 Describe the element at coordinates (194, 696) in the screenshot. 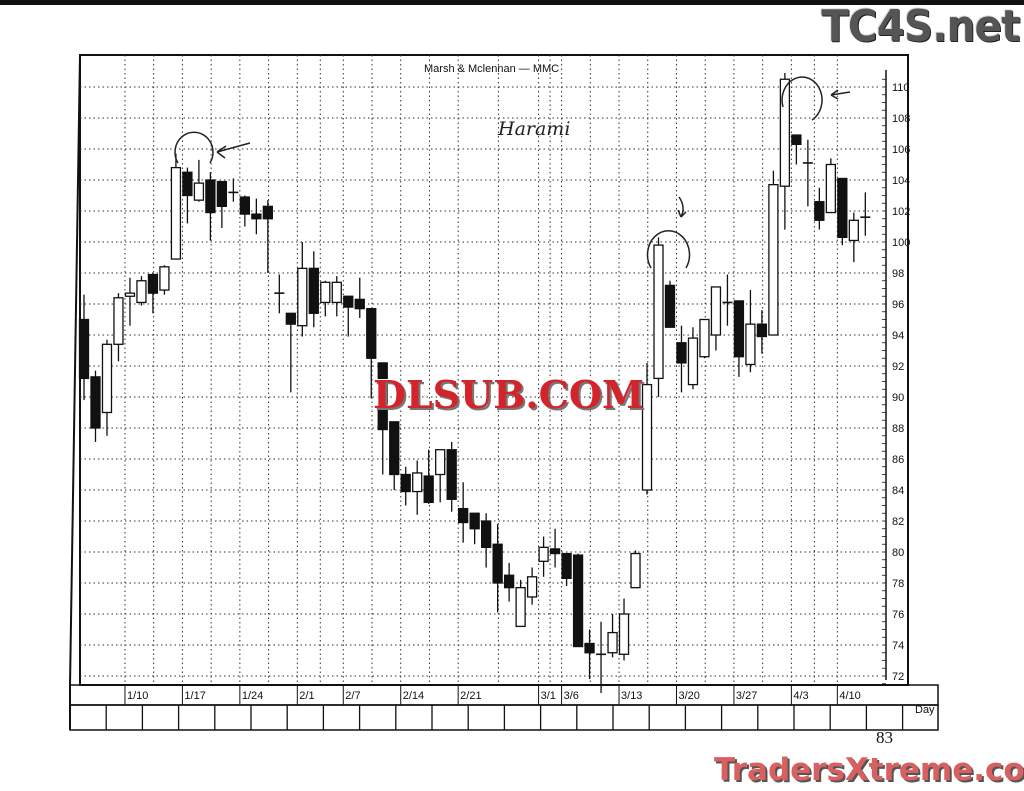

I see `x-tick-label: 1/17` at that location.